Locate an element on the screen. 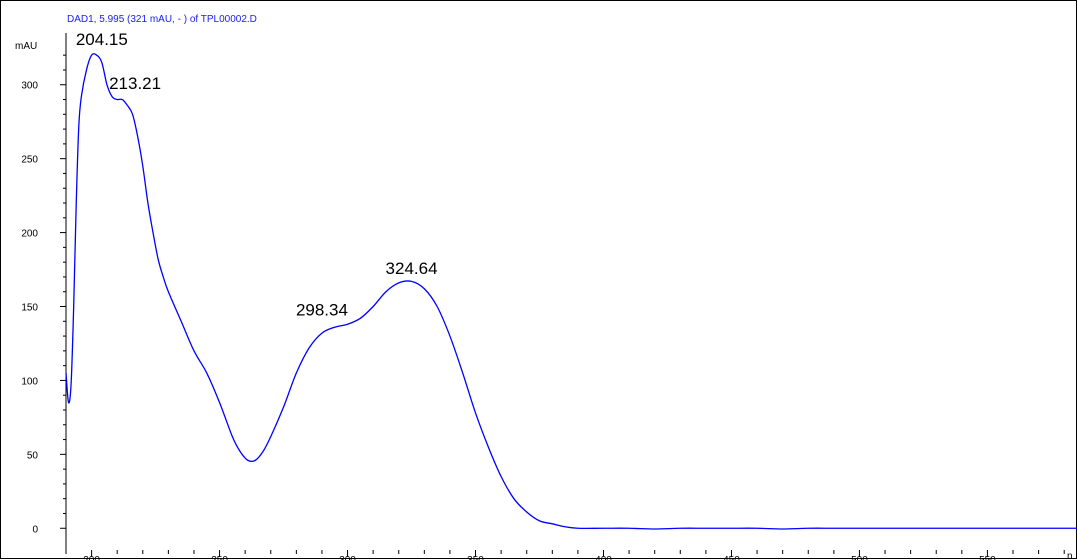 The height and width of the screenshot is (560, 1077). y-axis-ticks: 0 50 100 150 200 250 300 is located at coordinates (43, 294).